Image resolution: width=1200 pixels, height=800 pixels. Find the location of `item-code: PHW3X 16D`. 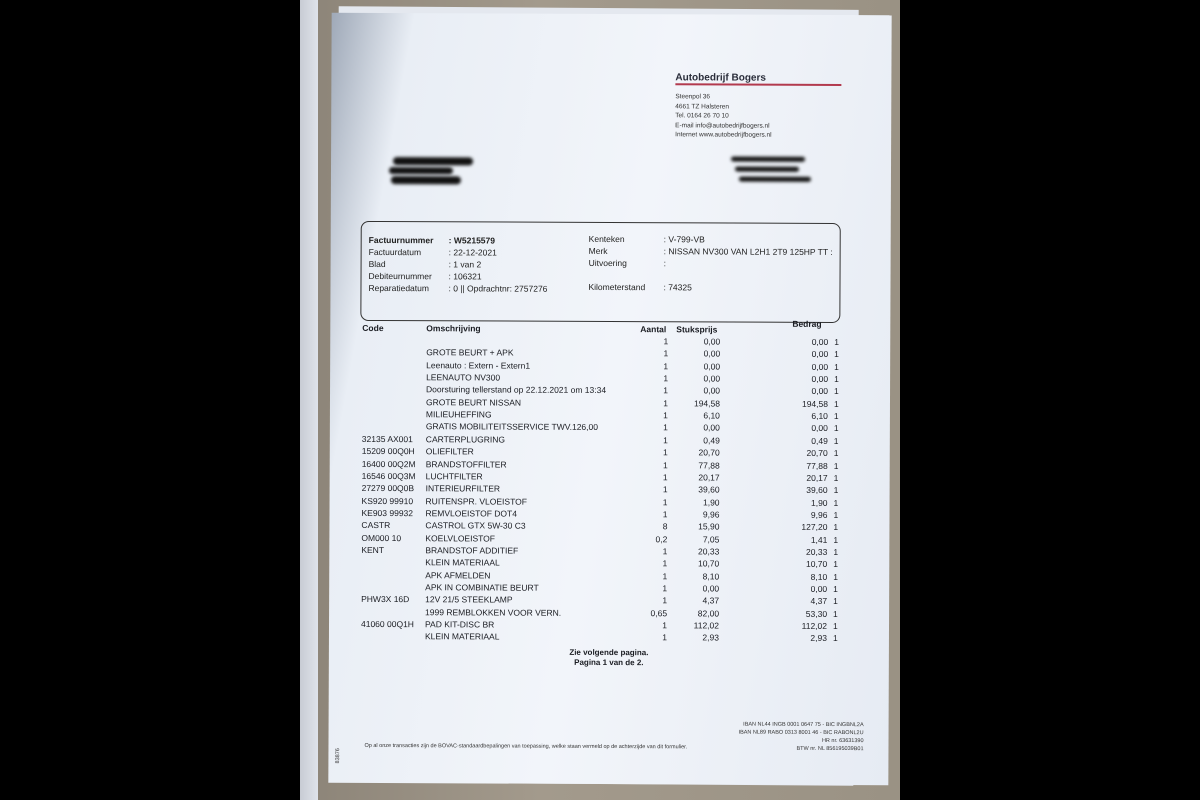

item-code: PHW3X 16D is located at coordinates (385, 599).